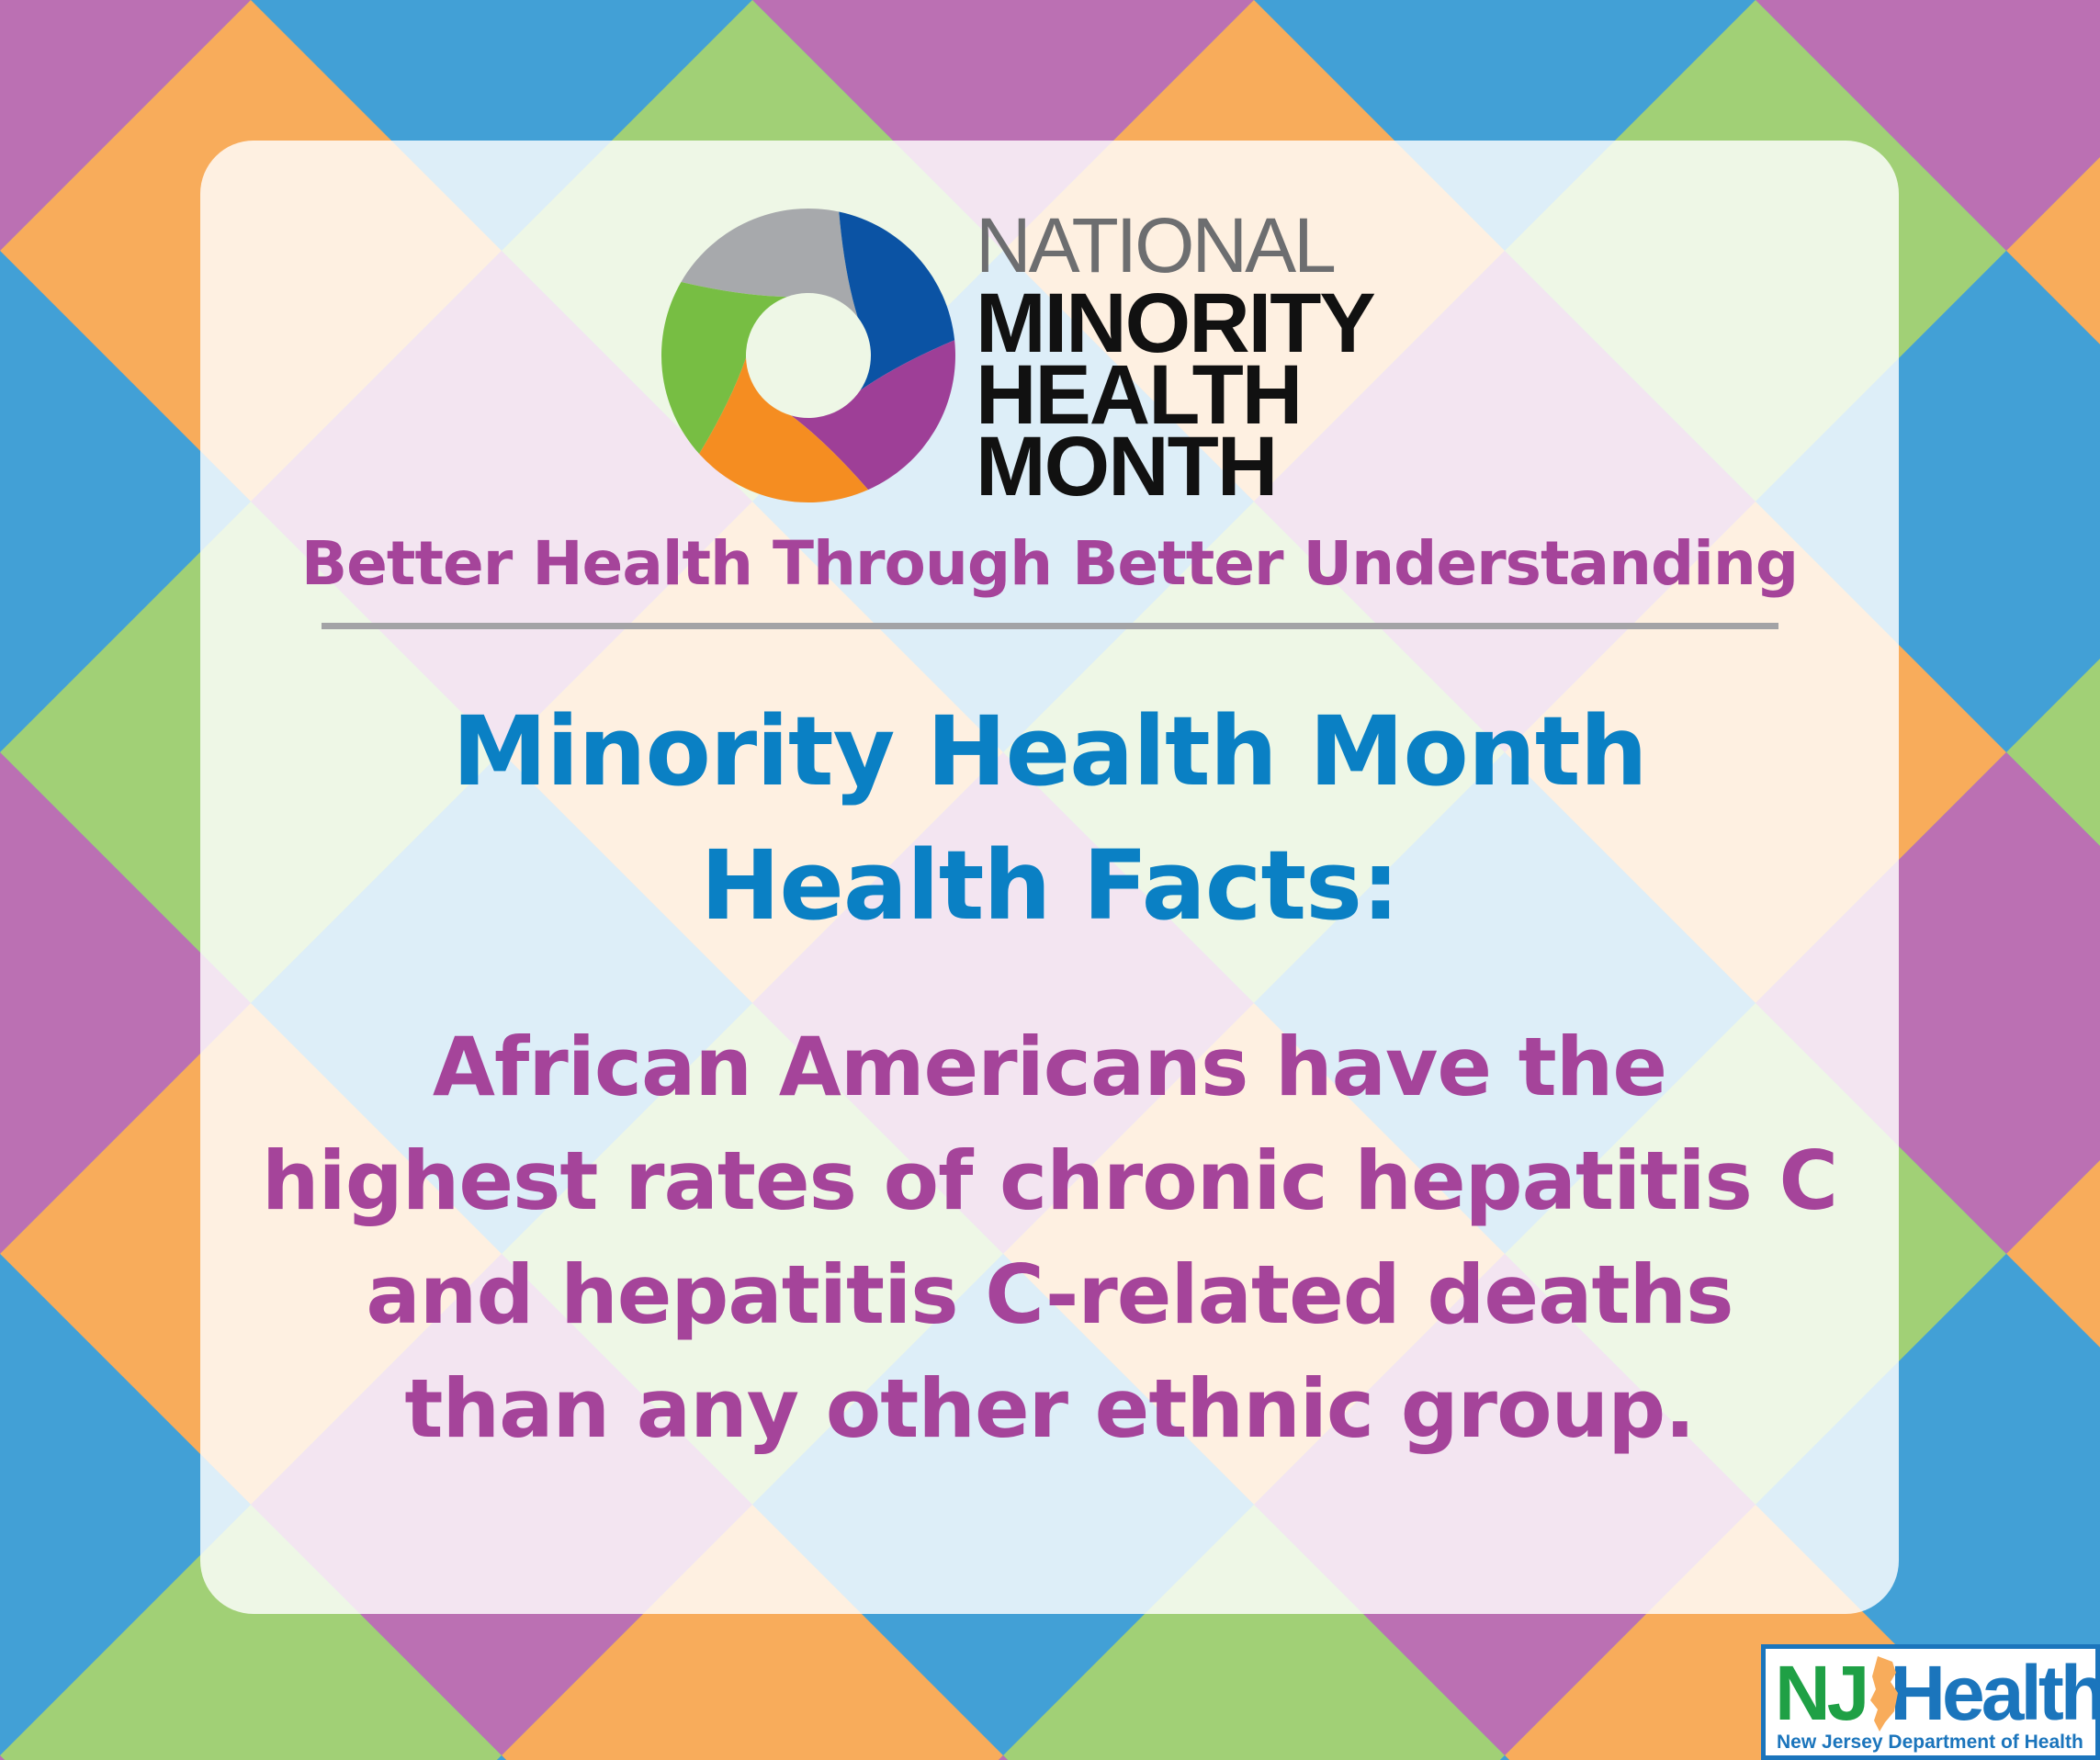  Describe the element at coordinates (1049, 751) in the screenshot. I see `title-line-1: Minority Health Month` at that location.